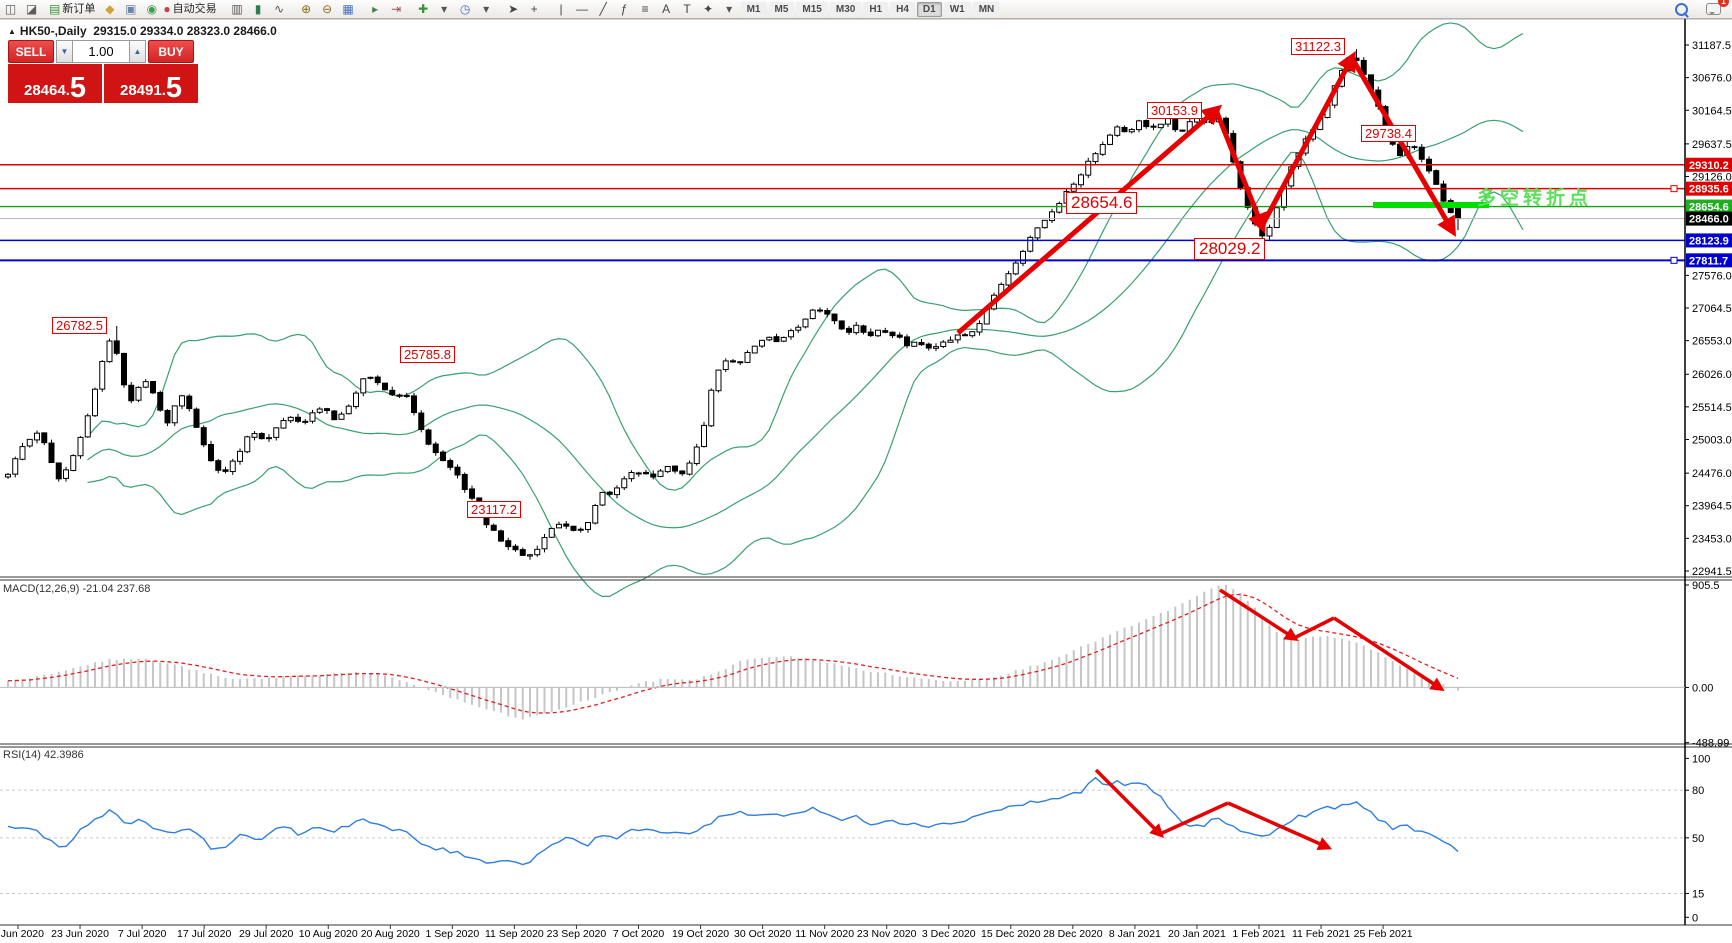  What do you see at coordinates (55, 83) in the screenshot?
I see `sell-price: 28464. 5` at bounding box center [55, 83].